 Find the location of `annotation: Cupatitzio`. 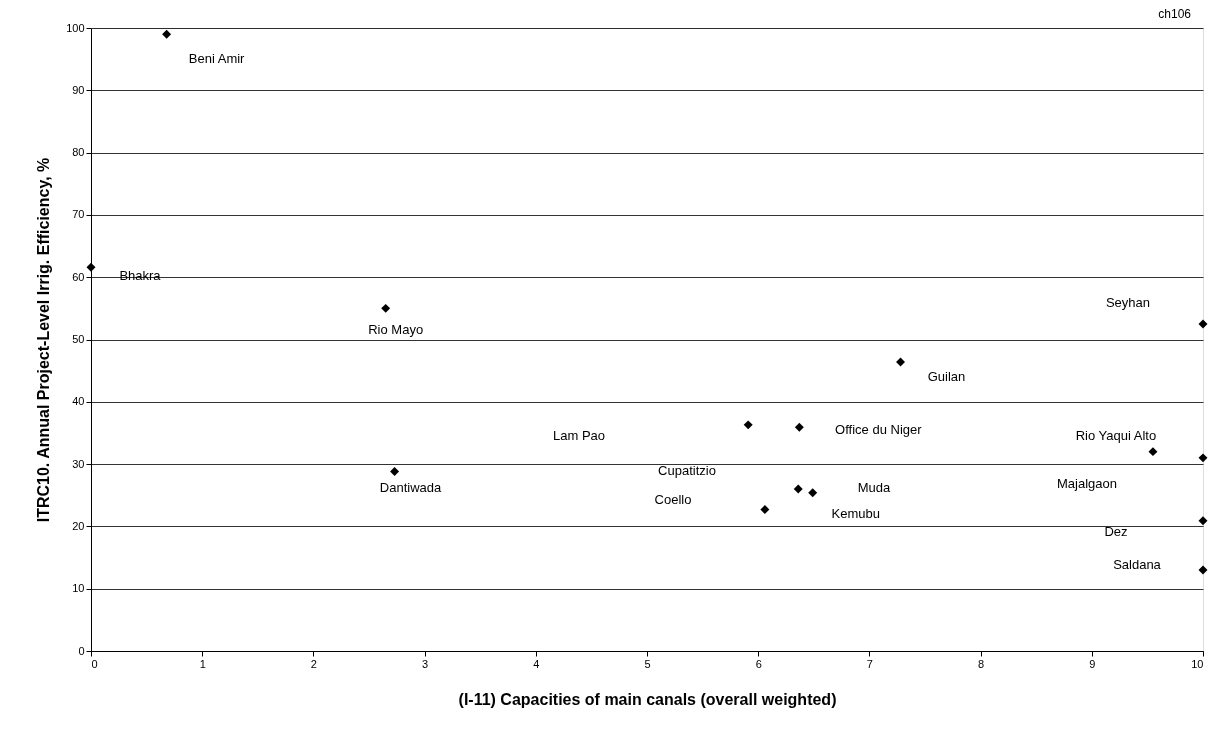

annotation: Cupatitzio is located at coordinates (687, 470).